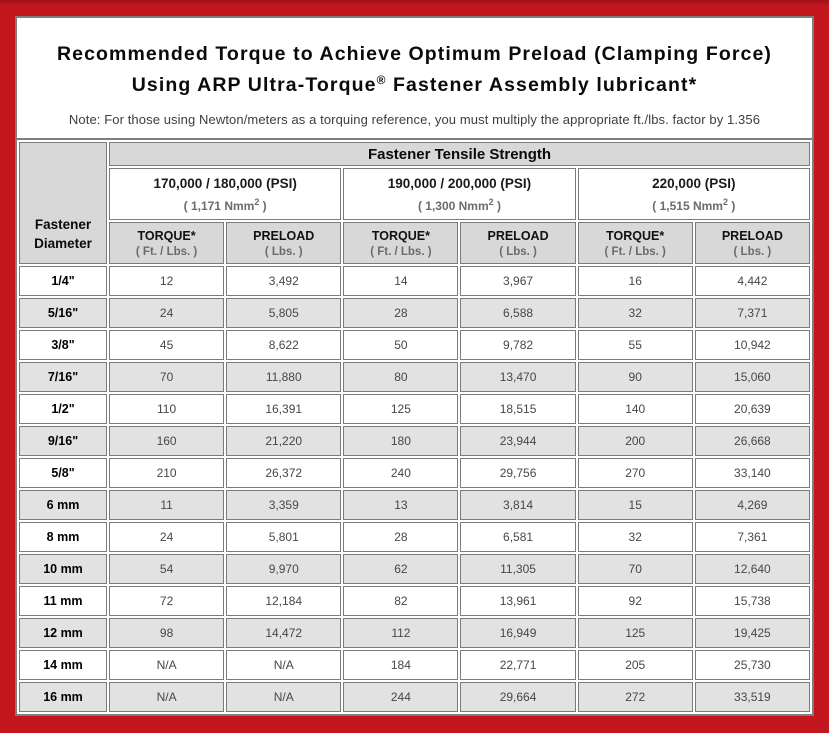  Describe the element at coordinates (63, 203) in the screenshot. I see `fastener-diameter-header: Fastener Diameter` at that location.